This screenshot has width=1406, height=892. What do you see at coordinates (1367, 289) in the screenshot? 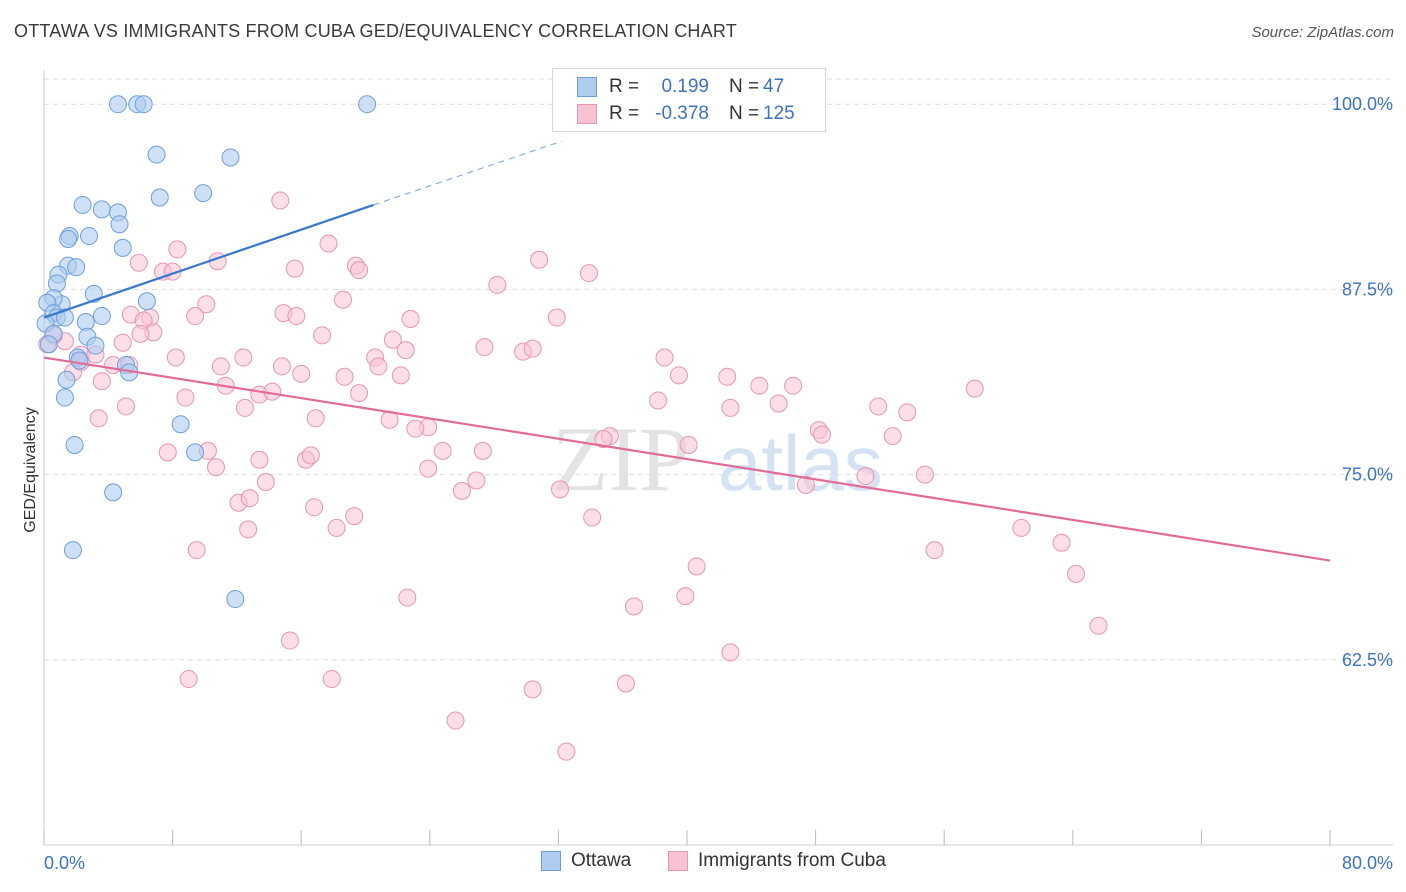
I see `y-tick-label: 87.5%` at bounding box center [1367, 289].